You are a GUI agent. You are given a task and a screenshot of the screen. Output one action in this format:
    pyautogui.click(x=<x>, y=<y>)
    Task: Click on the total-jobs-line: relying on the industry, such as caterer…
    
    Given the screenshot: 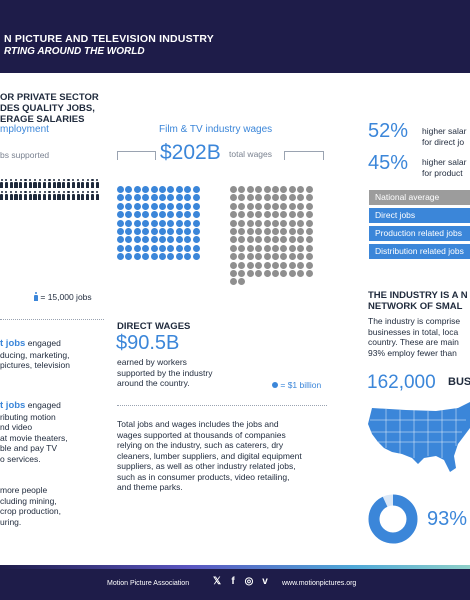 What is the action you would take?
    pyautogui.click(x=200, y=445)
    